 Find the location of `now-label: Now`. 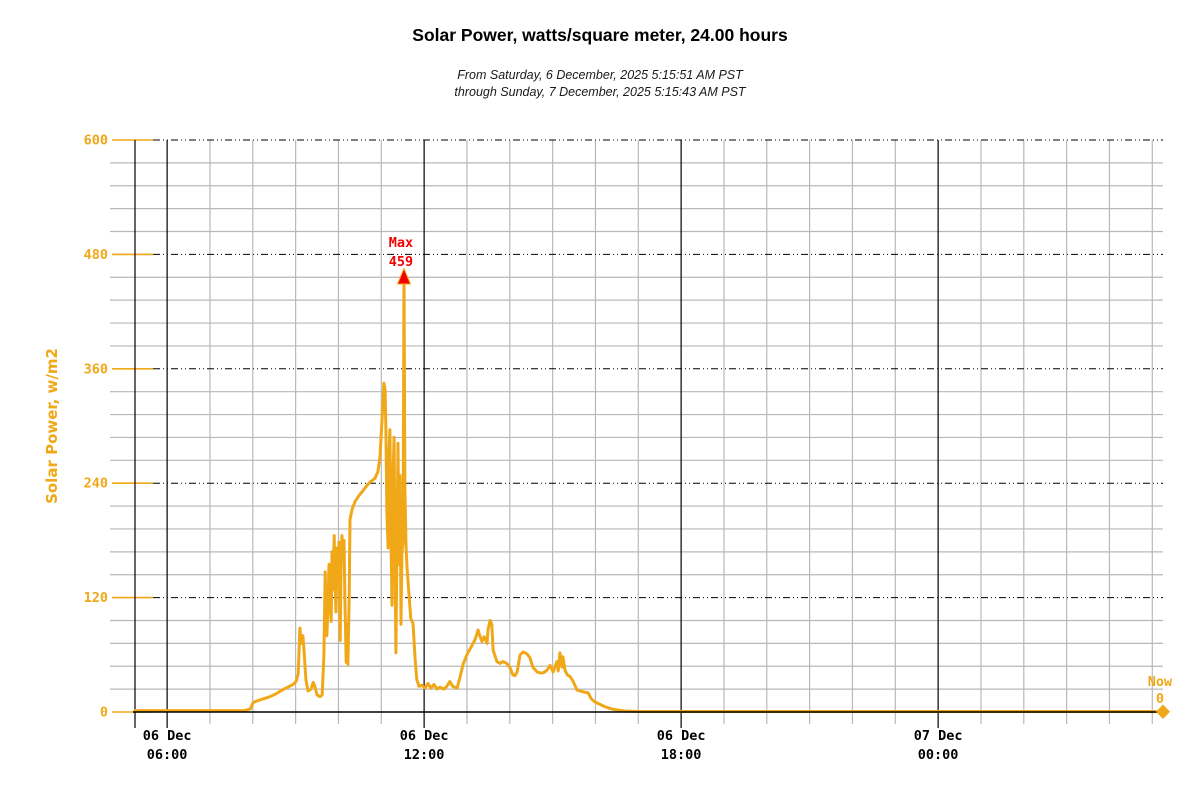

now-label: Now is located at coordinates (1160, 682).